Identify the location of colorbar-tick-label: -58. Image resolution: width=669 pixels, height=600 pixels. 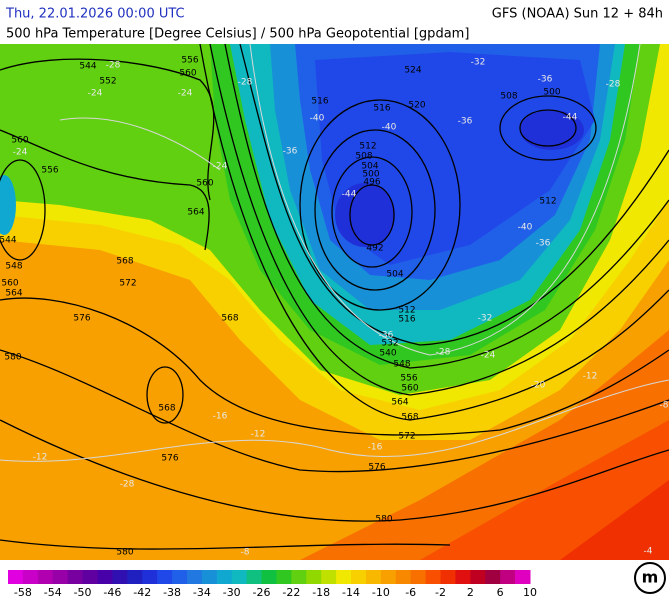
(23, 592).